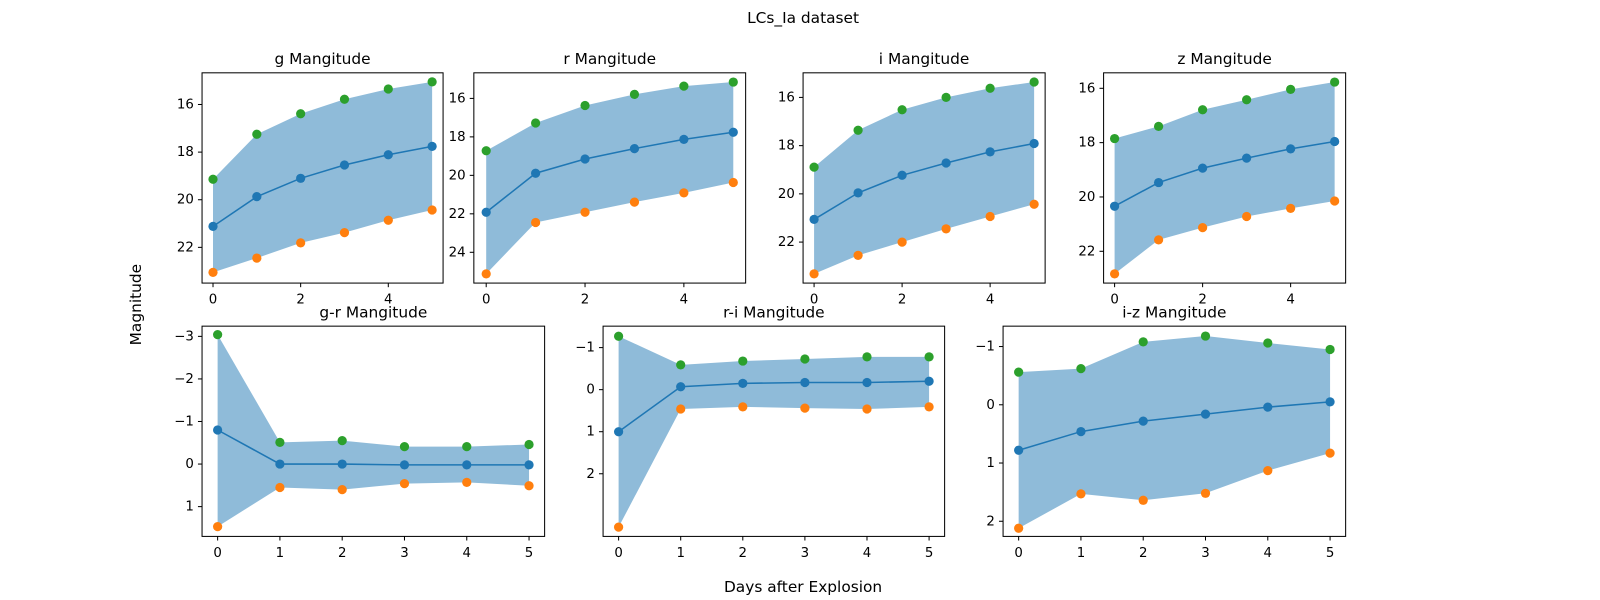 The height and width of the screenshot is (600, 1600). Describe the element at coordinates (803, 18) in the screenshot. I see `figure-title: LCs_Ia dataset` at that location.